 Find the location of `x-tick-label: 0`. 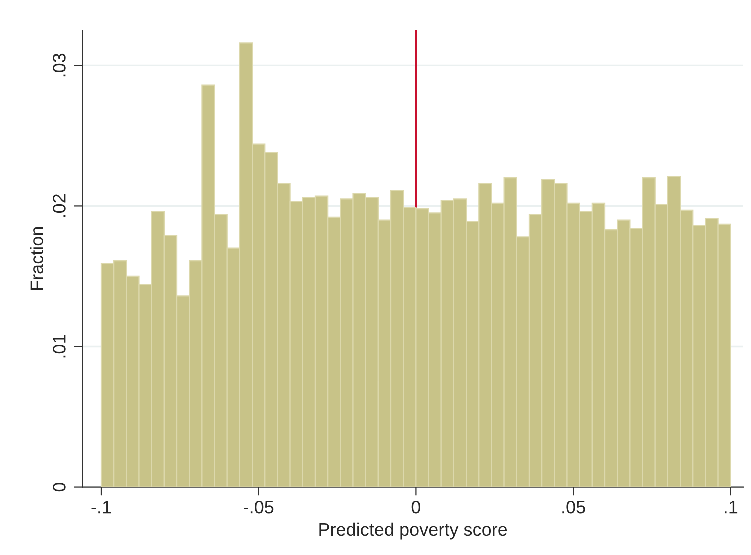

x-tick-label: 0 is located at coordinates (416, 507).